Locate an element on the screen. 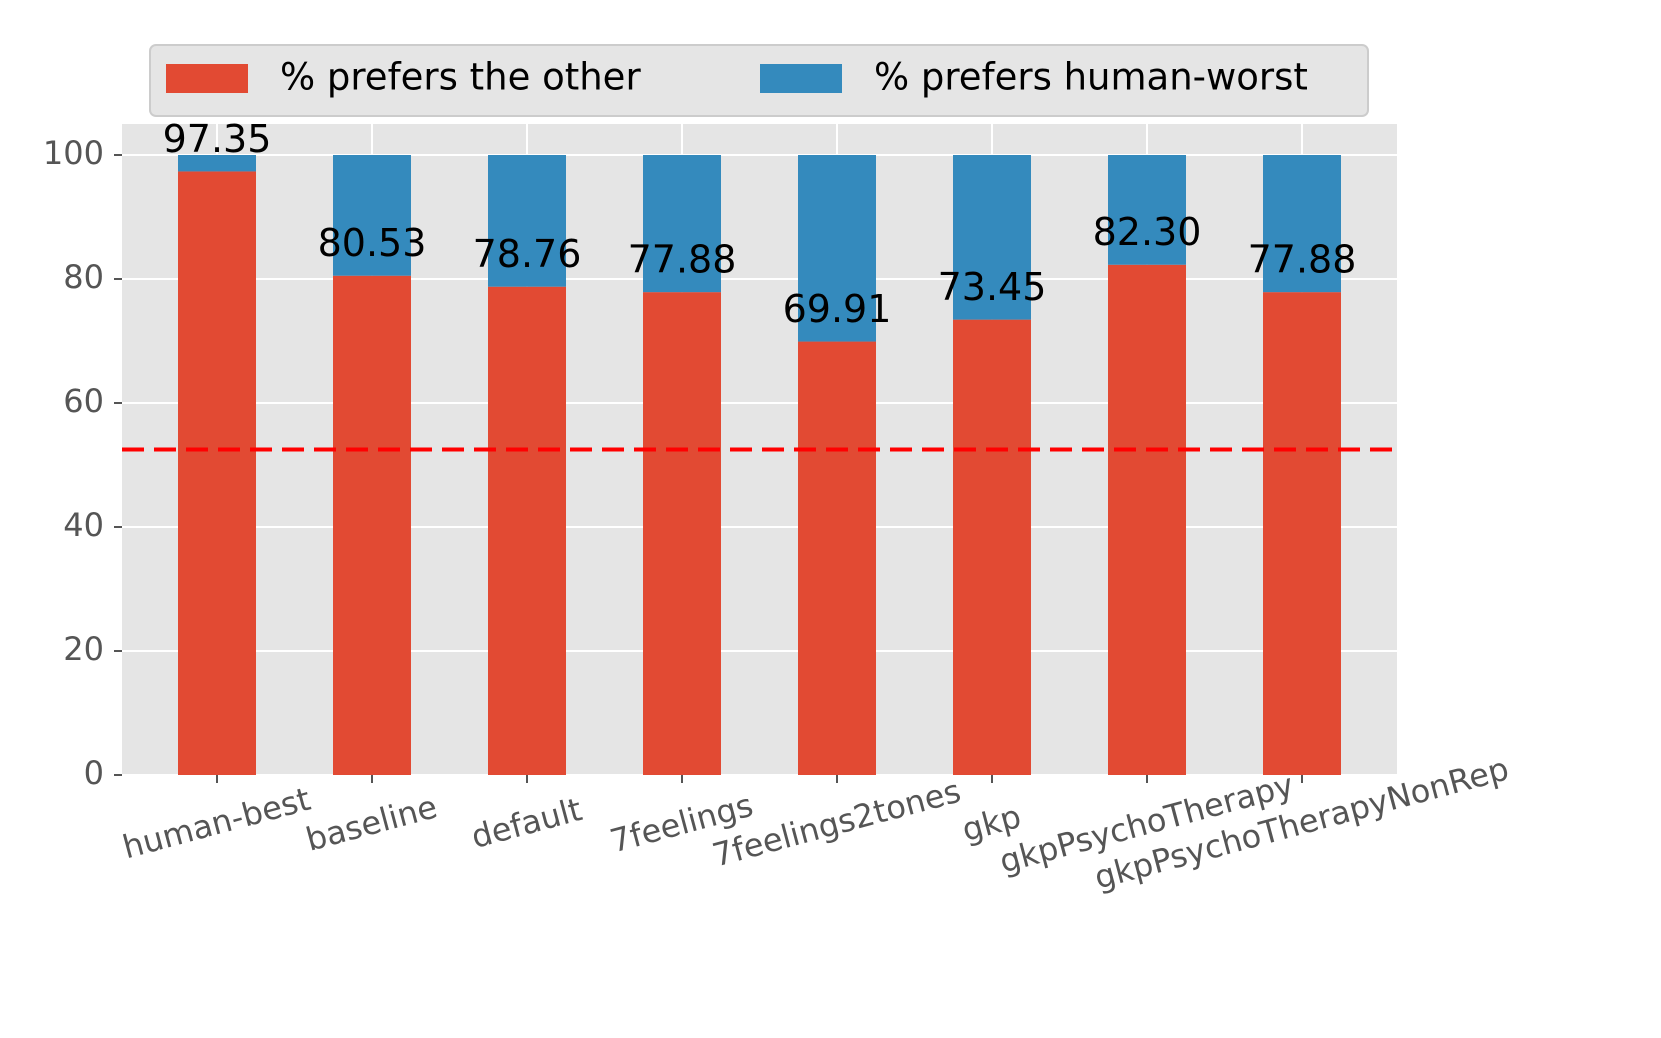 Image resolution: width=1661 pixels, height=1038 pixels. x-tick-label-group: baseline is located at coordinates (371, 822).